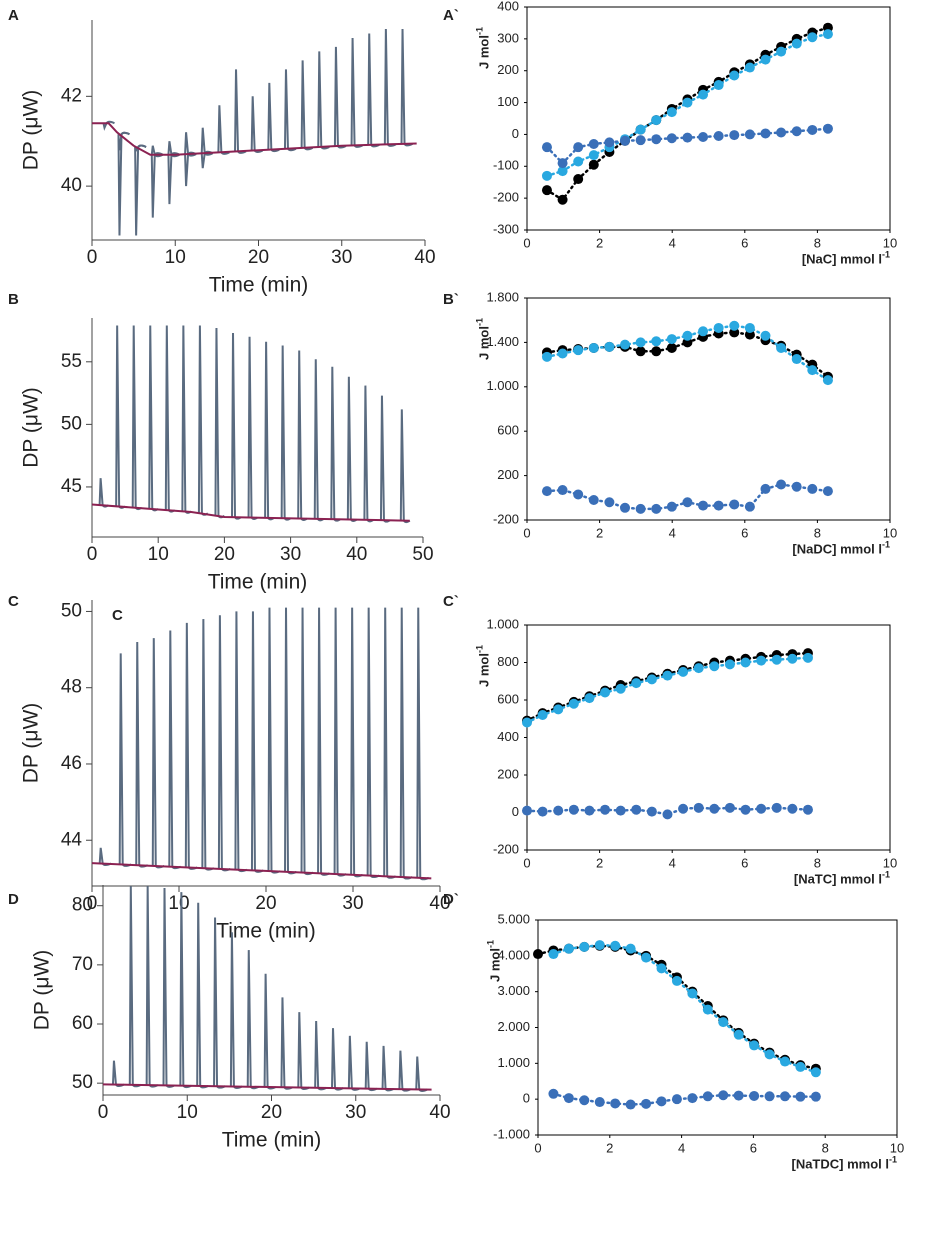 This screenshot has height=1239, width=935. What do you see at coordinates (511, 1133) in the screenshot?
I see `y-tick-label: -1.000` at bounding box center [511, 1133].